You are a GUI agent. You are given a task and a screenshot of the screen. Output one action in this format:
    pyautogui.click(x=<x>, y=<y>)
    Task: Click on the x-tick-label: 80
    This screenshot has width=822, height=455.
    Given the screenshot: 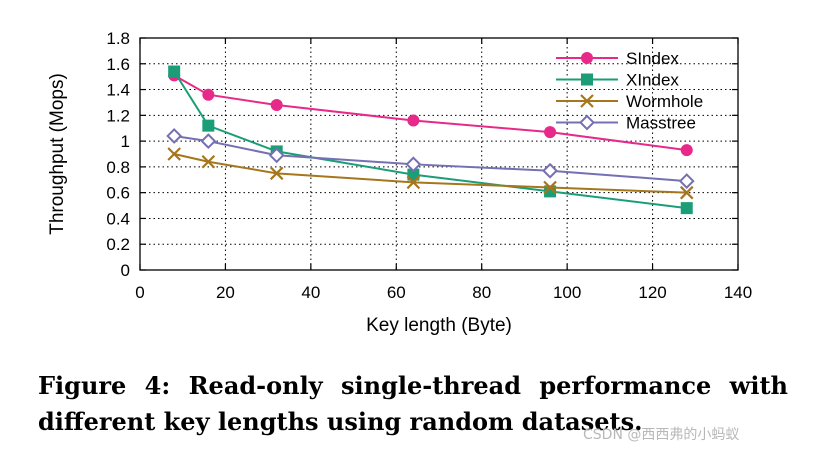 What is the action you would take?
    pyautogui.click(x=481, y=292)
    